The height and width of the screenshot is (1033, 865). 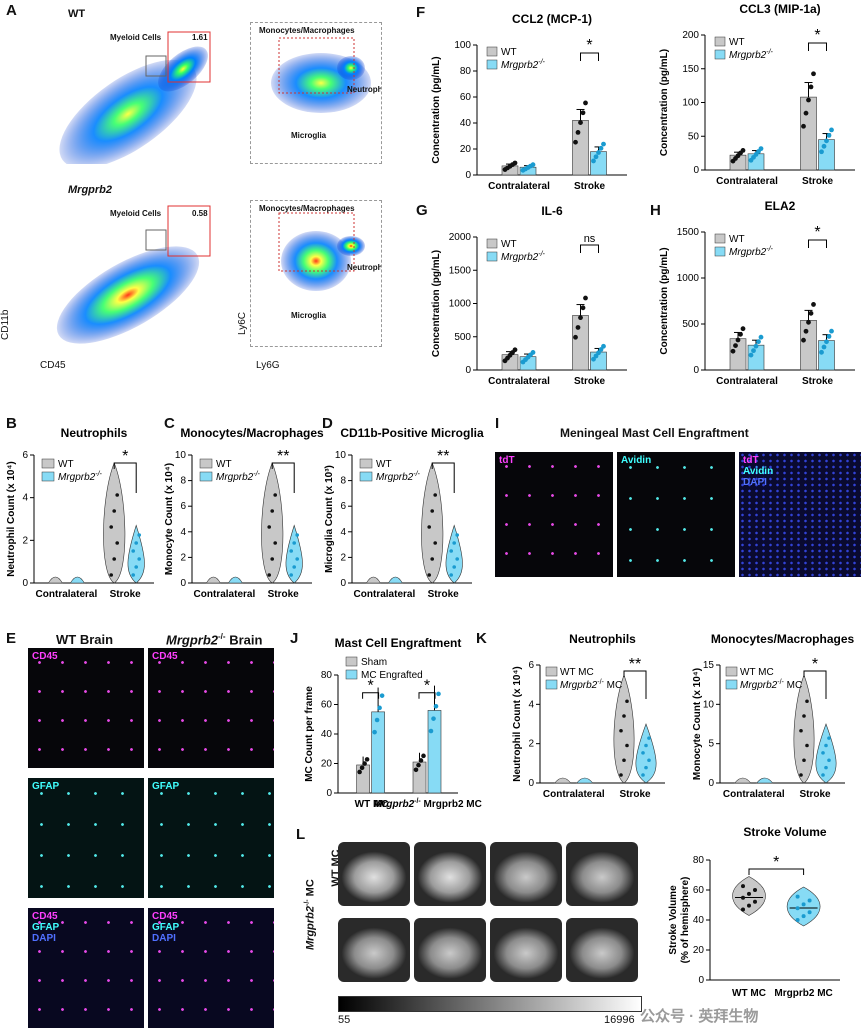 I want to click on neut-b-violin, so click(x=114, y=523).